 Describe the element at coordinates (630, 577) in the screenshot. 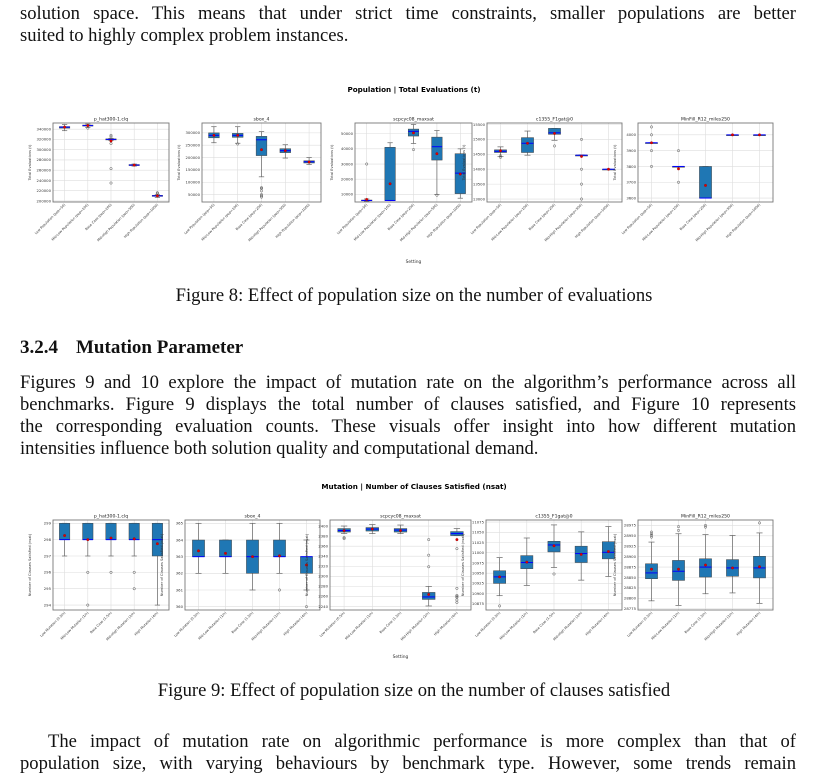

I see `y-tick-label: 28850` at that location.